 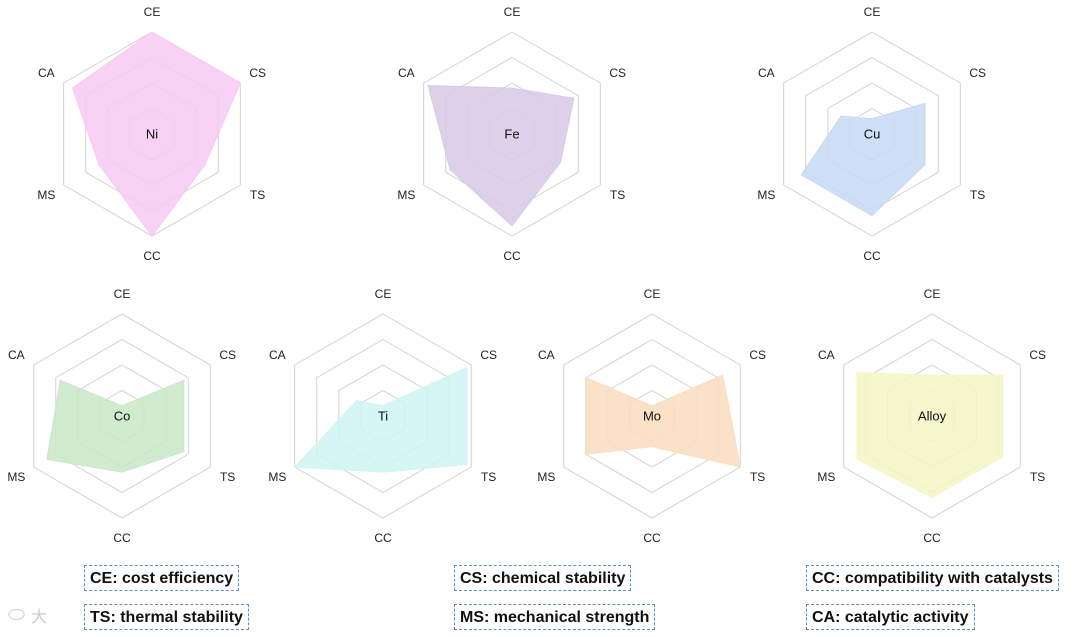 What do you see at coordinates (663, 421) in the screenshot?
I see `radar-series-mo` at bounding box center [663, 421].